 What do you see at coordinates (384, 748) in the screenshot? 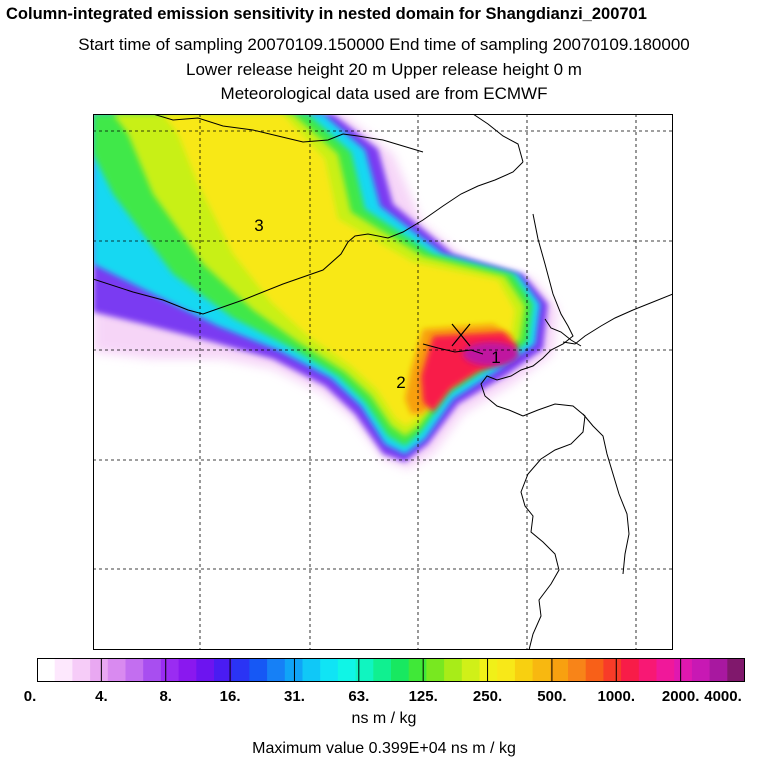
I see `maximum-value: Maximum value 0.399E+04 ns m / kg` at bounding box center [384, 748].